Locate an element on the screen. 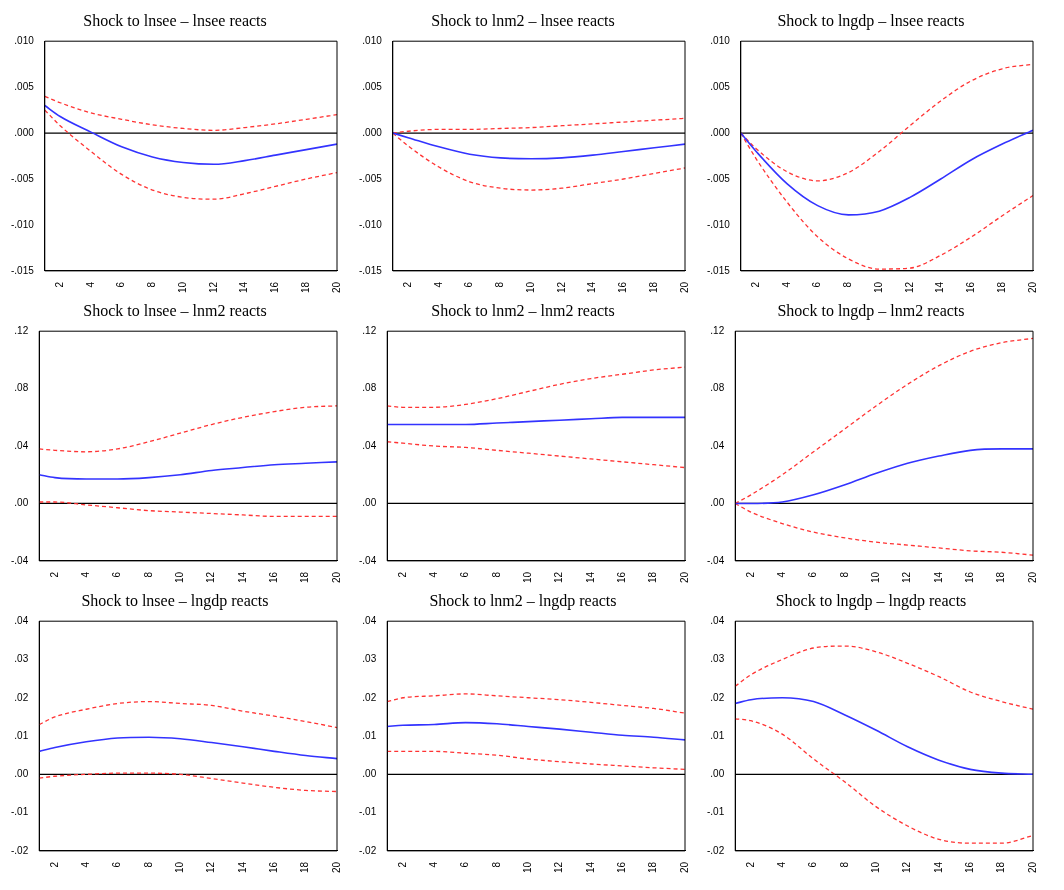 This screenshot has height=890, width=1064. chart-title: Shock to lnm2 – lngdp reacts is located at coordinates (523, 600).